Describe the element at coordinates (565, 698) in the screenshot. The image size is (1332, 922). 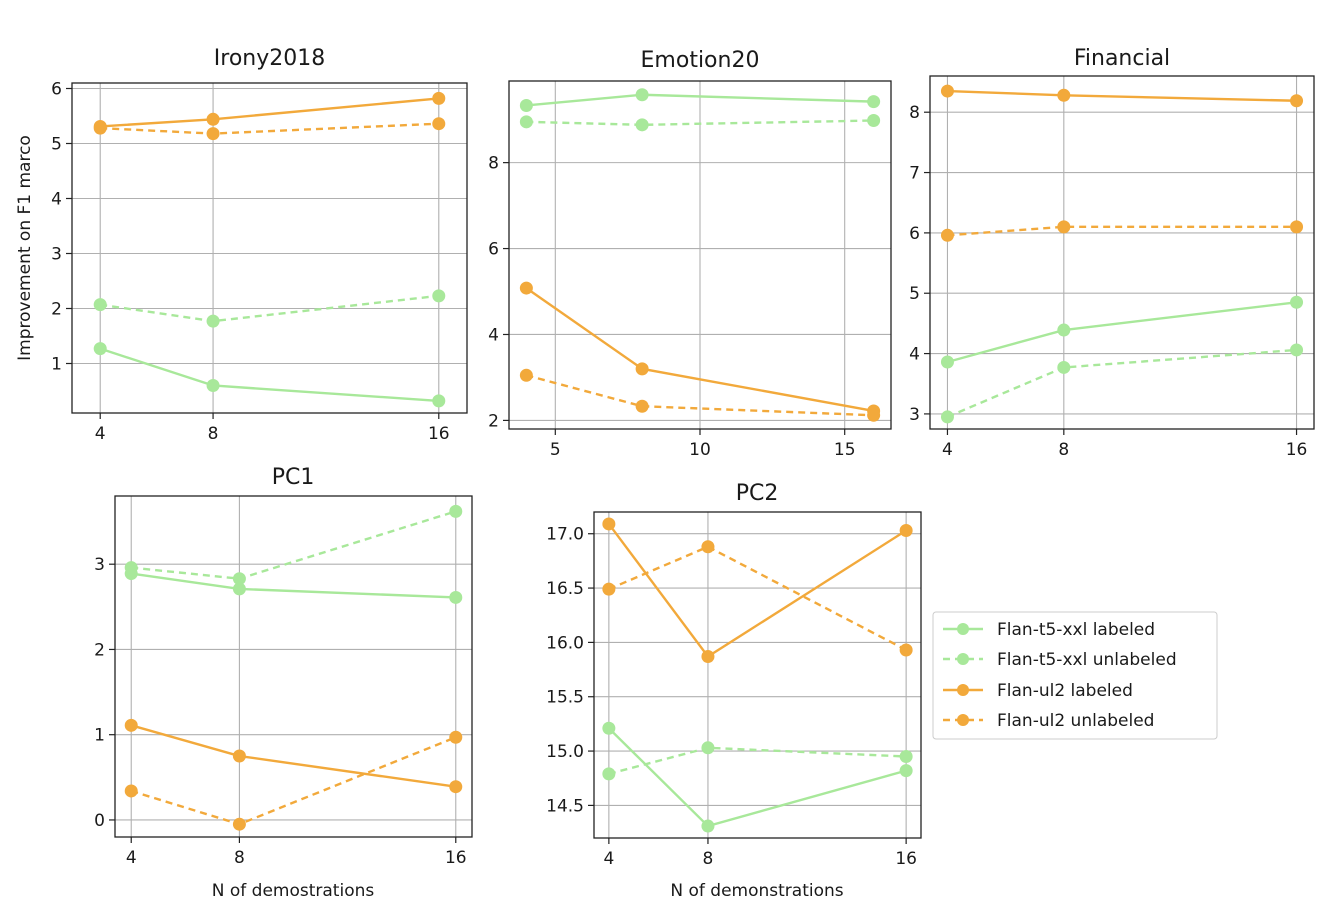
I see `y-tick-label: 15.5` at that location.